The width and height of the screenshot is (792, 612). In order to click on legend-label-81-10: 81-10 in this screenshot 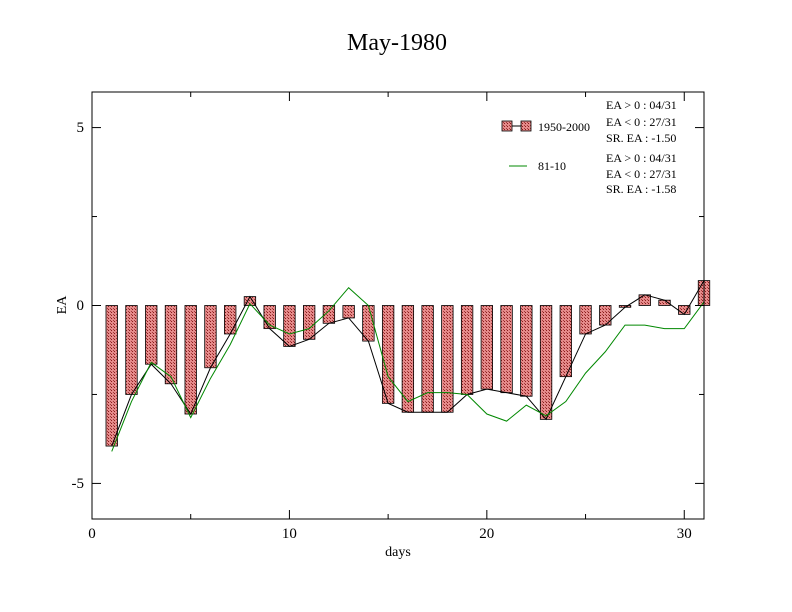, I will do `click(552, 166)`.